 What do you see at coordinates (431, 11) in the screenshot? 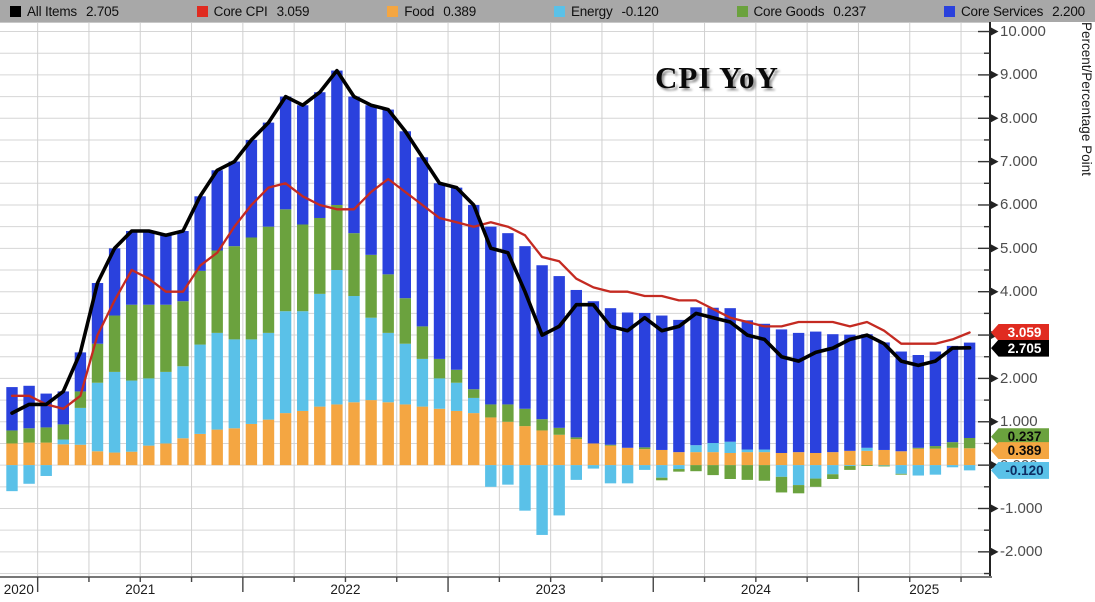
I see `legend-item-food: Food 0.389` at bounding box center [431, 11].